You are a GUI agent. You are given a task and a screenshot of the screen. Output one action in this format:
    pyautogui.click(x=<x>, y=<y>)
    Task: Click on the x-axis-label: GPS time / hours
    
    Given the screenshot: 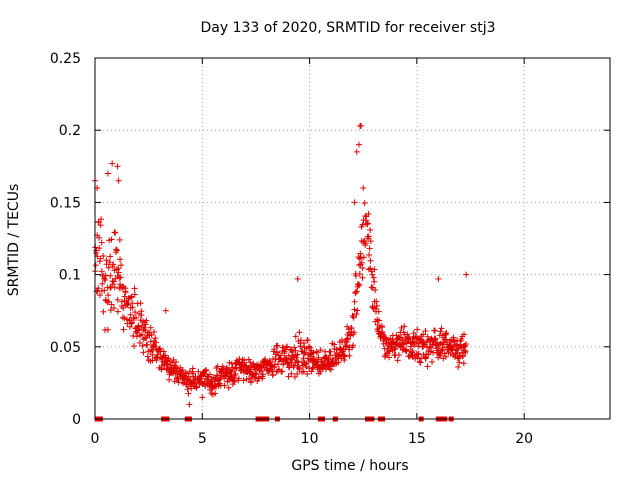 What is the action you would take?
    pyautogui.click(x=349, y=466)
    